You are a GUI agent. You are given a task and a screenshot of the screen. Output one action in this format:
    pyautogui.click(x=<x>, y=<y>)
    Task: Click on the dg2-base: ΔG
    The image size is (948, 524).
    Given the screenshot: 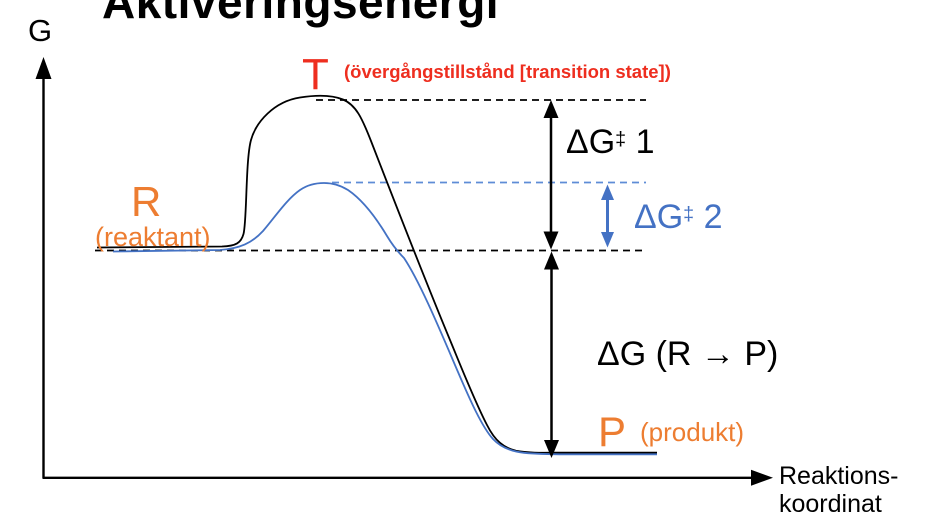 What is the action you would take?
    pyautogui.click(x=659, y=217)
    